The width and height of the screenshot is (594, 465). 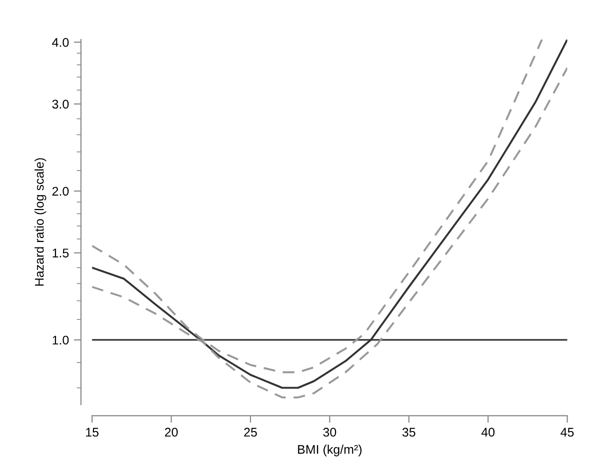 What do you see at coordinates (171, 432) in the screenshot?
I see `x-tick-label: 20` at bounding box center [171, 432].